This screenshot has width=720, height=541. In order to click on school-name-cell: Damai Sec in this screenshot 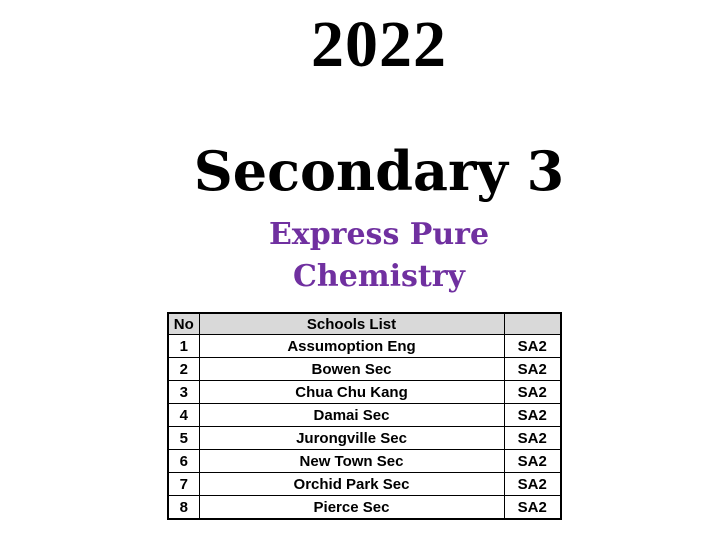, I will do `click(351, 415)`.